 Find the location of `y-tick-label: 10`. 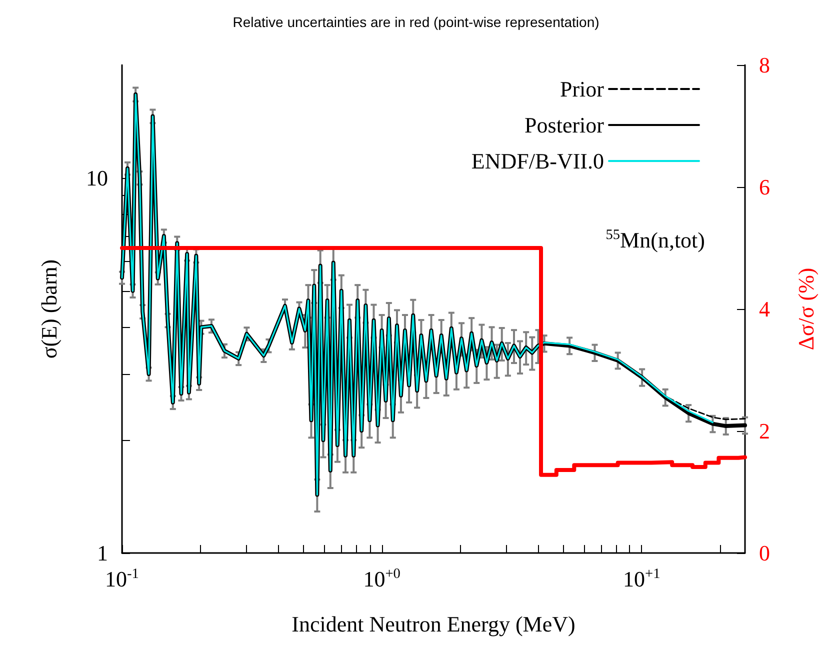

y-tick-label: 10 is located at coordinates (97, 177).